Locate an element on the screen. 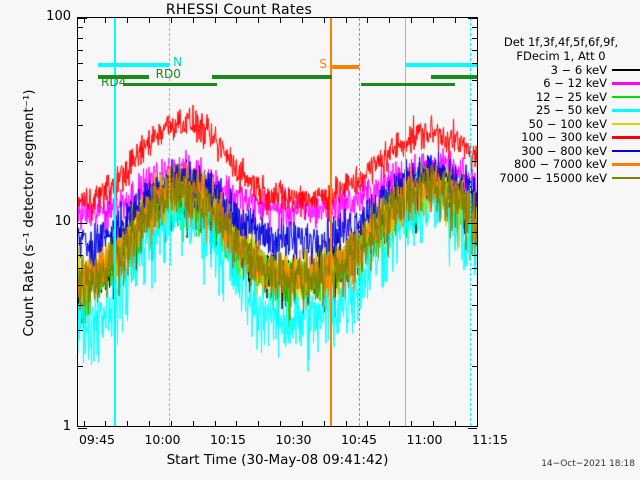 This screenshot has height=480, width=640. x-tick-label: 11:00 is located at coordinates (424, 439).